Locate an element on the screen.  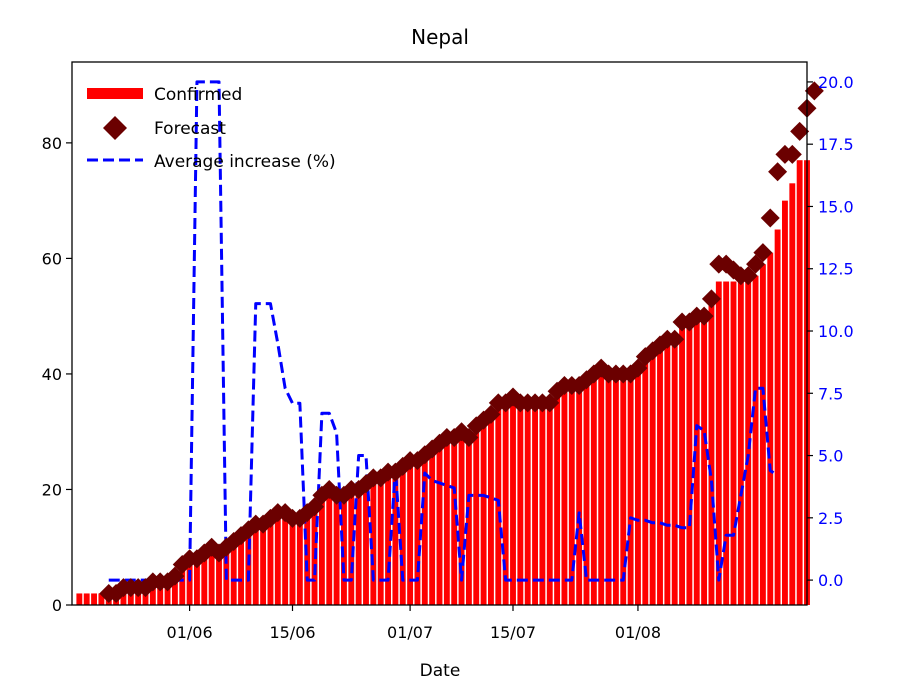
y-right-tick-label: 10.0 is located at coordinates (836, 331).